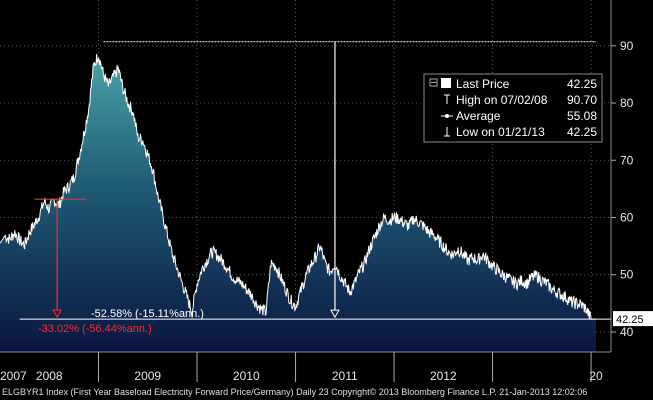  What do you see at coordinates (483, 84) in the screenshot?
I see `legend-label: Last Price` at bounding box center [483, 84].